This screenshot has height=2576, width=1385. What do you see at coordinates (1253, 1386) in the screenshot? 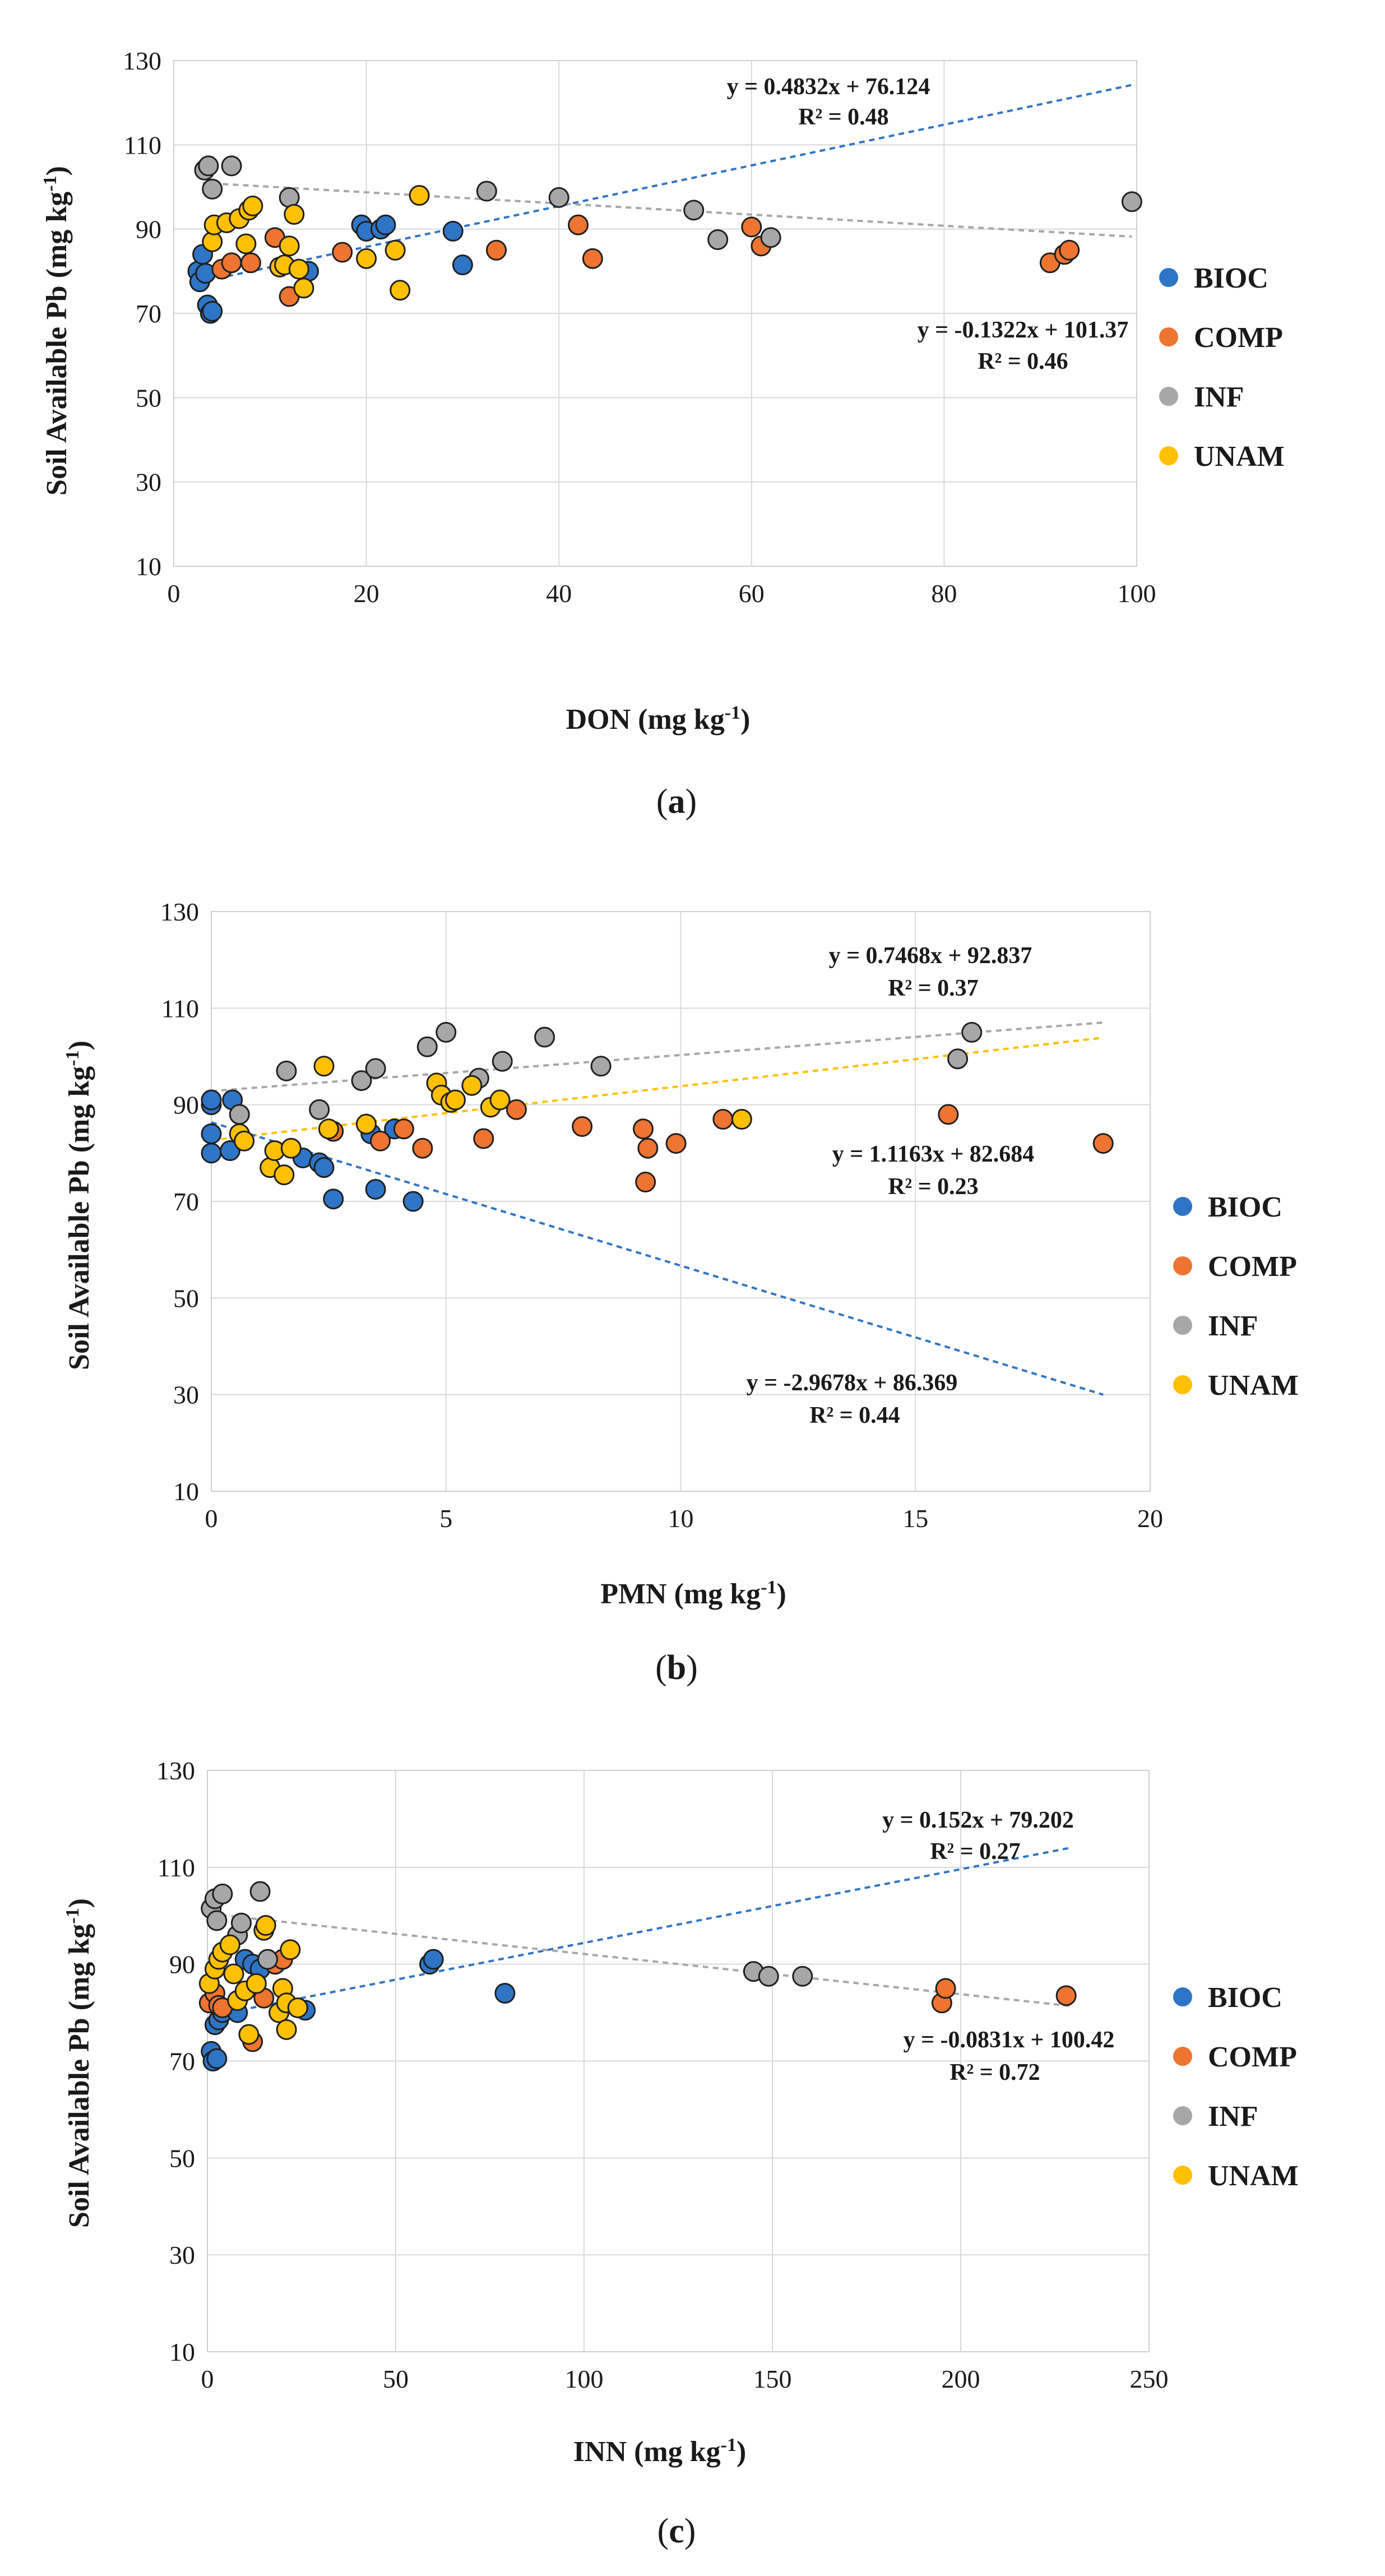
I see `legend-label-unam: UNAM` at bounding box center [1253, 1386].